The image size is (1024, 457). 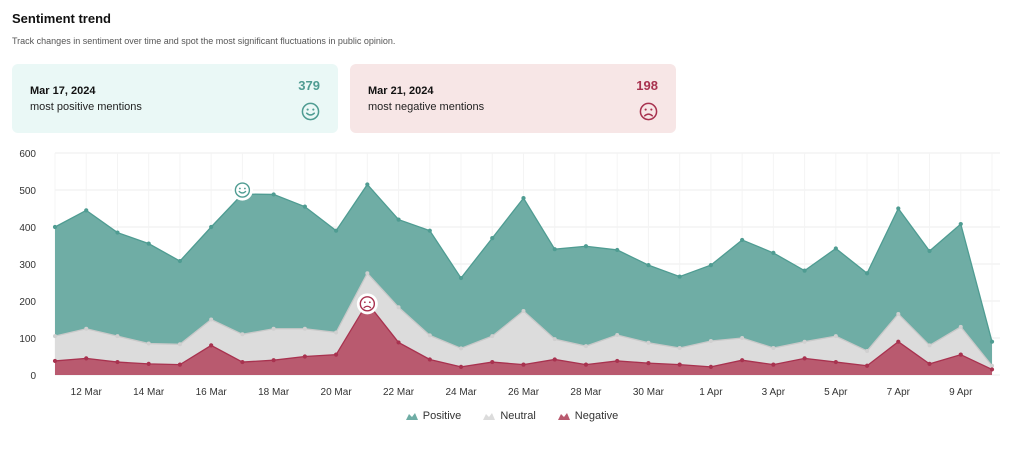 What do you see at coordinates (149, 392) in the screenshot?
I see `x-tick-label: 14 Mar` at bounding box center [149, 392].